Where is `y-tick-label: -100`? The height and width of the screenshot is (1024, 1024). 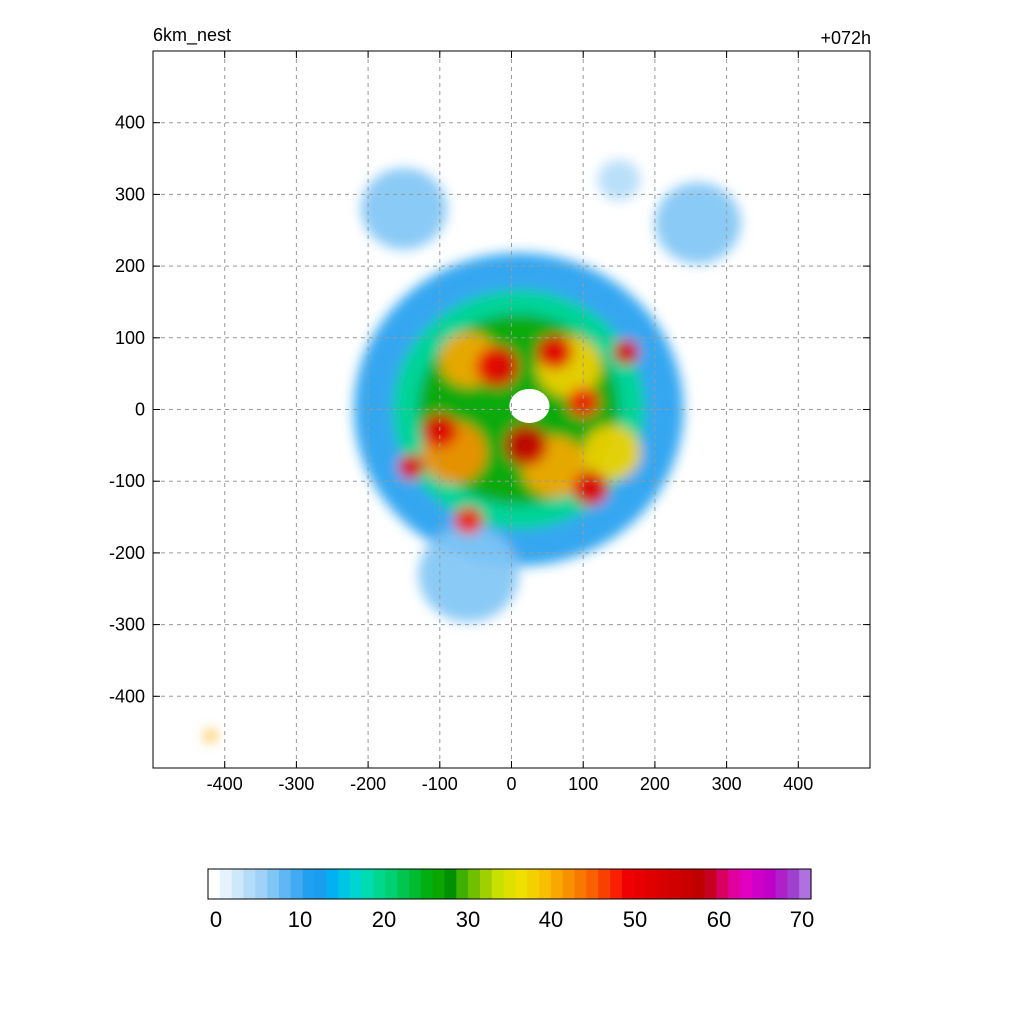
y-tick-label: -100 is located at coordinates (127, 481).